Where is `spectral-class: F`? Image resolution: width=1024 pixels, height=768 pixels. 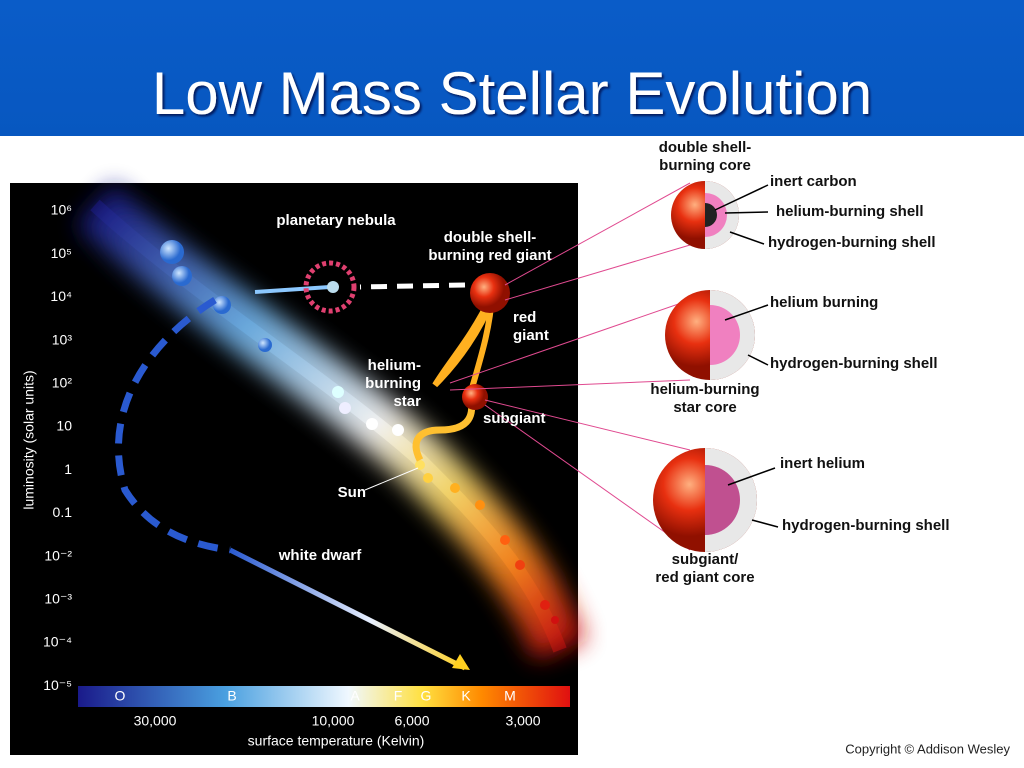
spectral-class: F is located at coordinates (398, 696).